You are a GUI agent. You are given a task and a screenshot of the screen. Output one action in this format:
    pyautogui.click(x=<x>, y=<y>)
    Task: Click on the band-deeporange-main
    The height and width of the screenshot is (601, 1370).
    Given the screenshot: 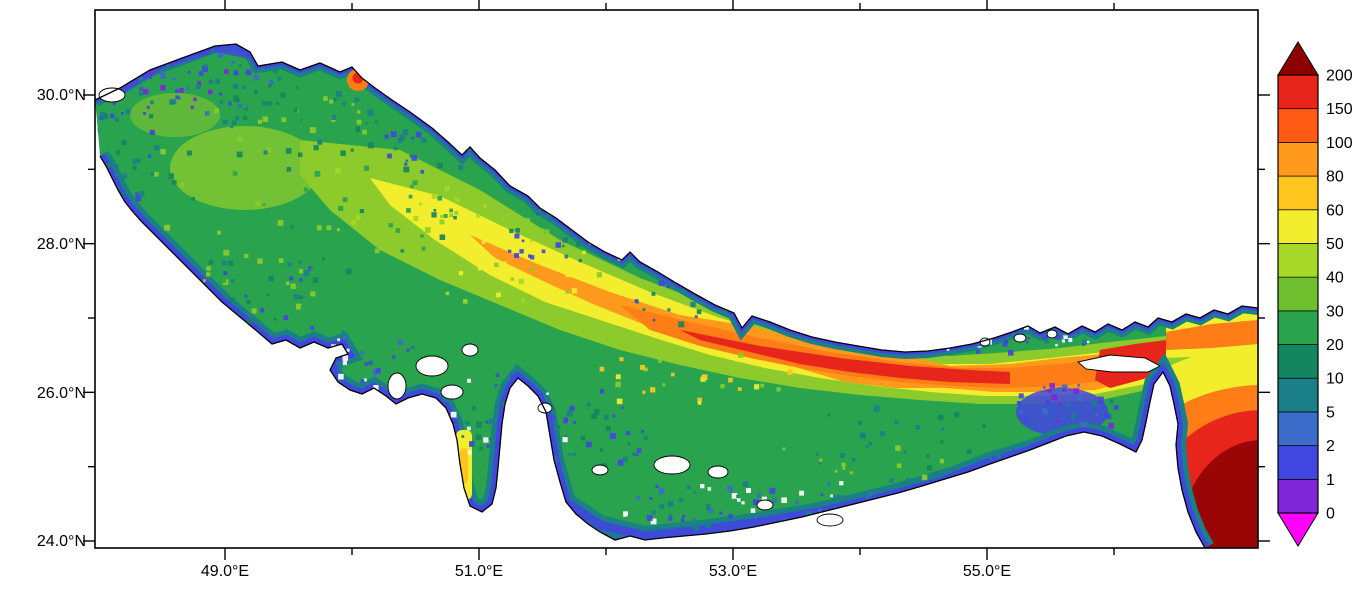 What is the action you would take?
    pyautogui.click(x=893, y=346)
    